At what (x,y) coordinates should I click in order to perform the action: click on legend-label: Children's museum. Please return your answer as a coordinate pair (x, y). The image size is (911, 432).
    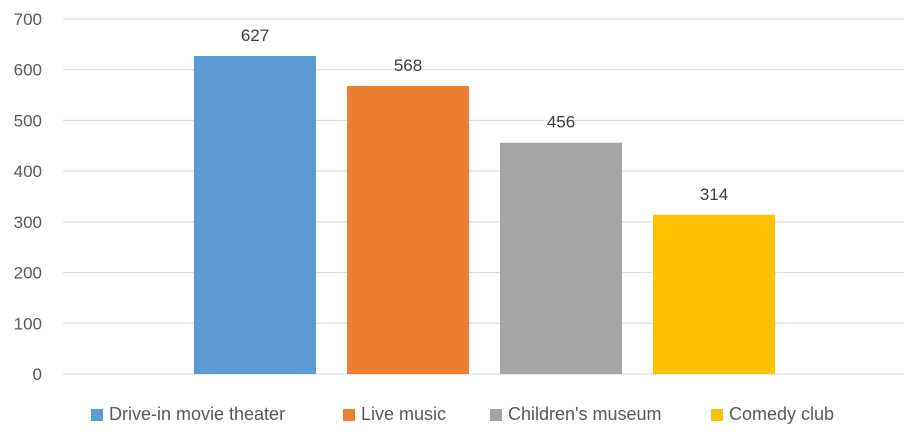
    Looking at the image, I should click on (585, 414).